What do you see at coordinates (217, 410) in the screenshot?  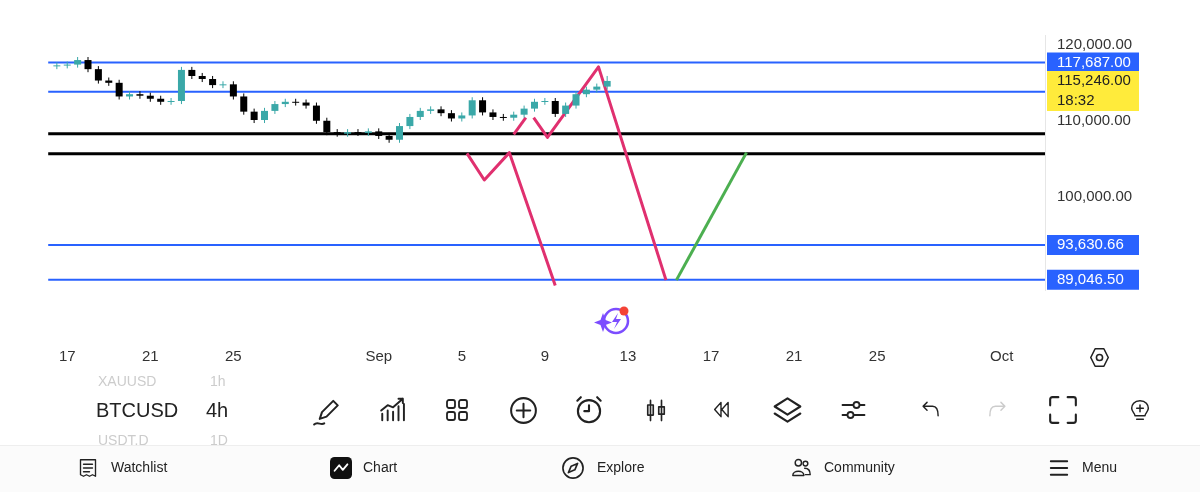 I see `text: 4h` at bounding box center [217, 410].